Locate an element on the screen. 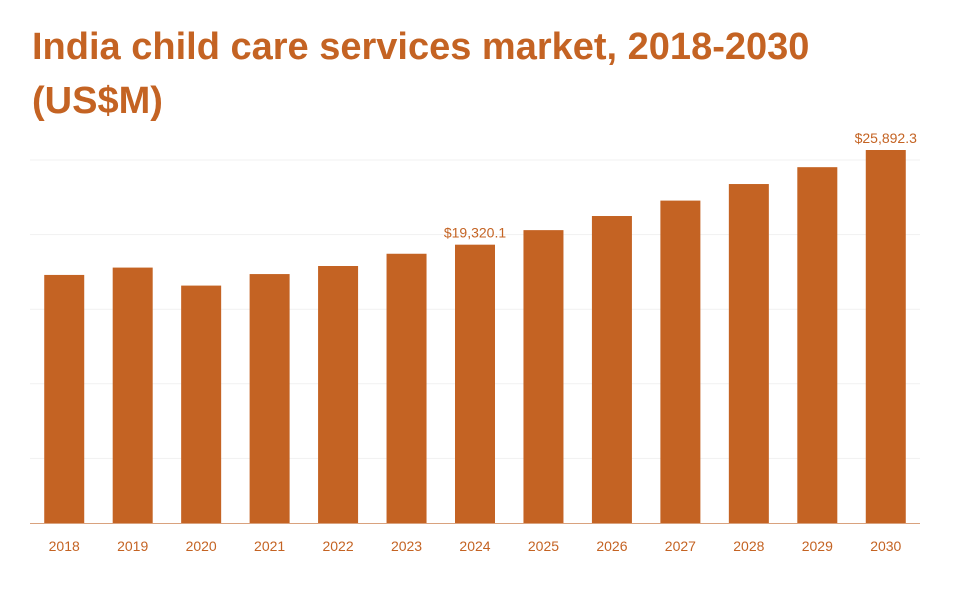 The image size is (957, 601). bar-2030 is located at coordinates (885, 336).